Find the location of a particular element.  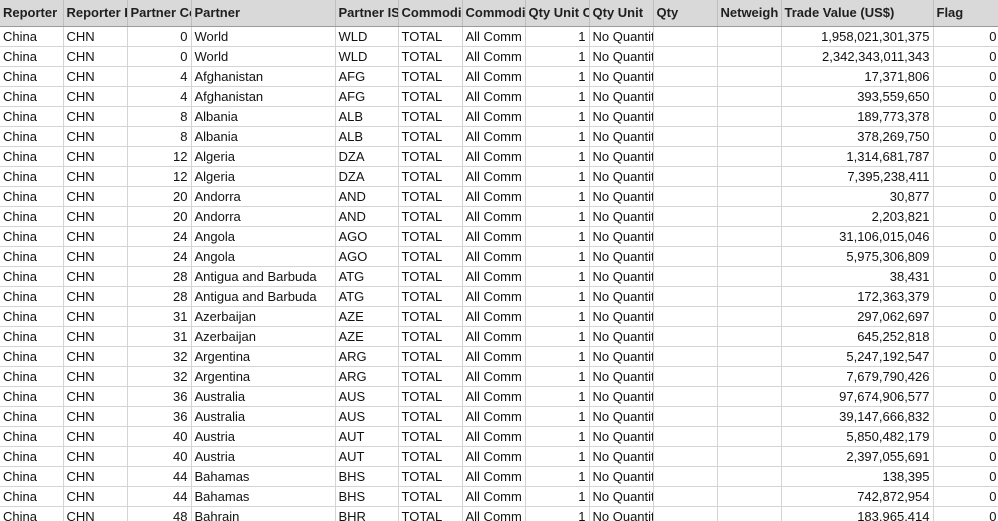

partner-iso-cell: ARG is located at coordinates (367, 356).